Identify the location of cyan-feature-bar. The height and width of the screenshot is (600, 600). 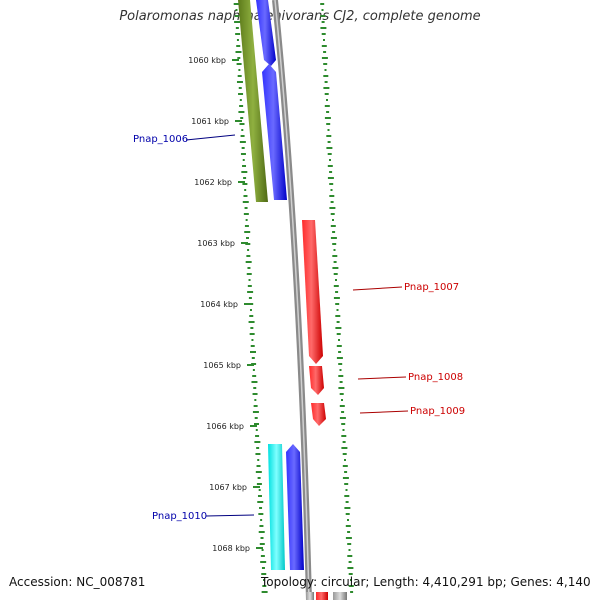
(276, 507).